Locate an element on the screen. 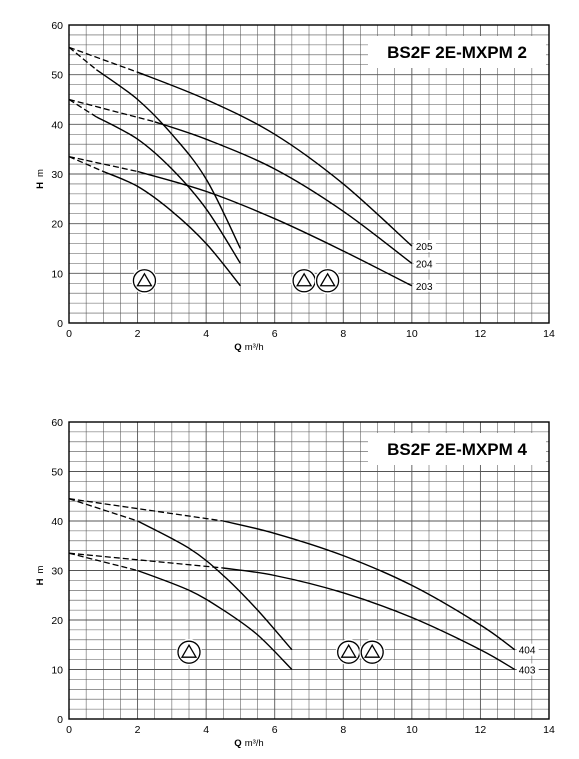  series-curve: 204 is located at coordinates (252, 184).